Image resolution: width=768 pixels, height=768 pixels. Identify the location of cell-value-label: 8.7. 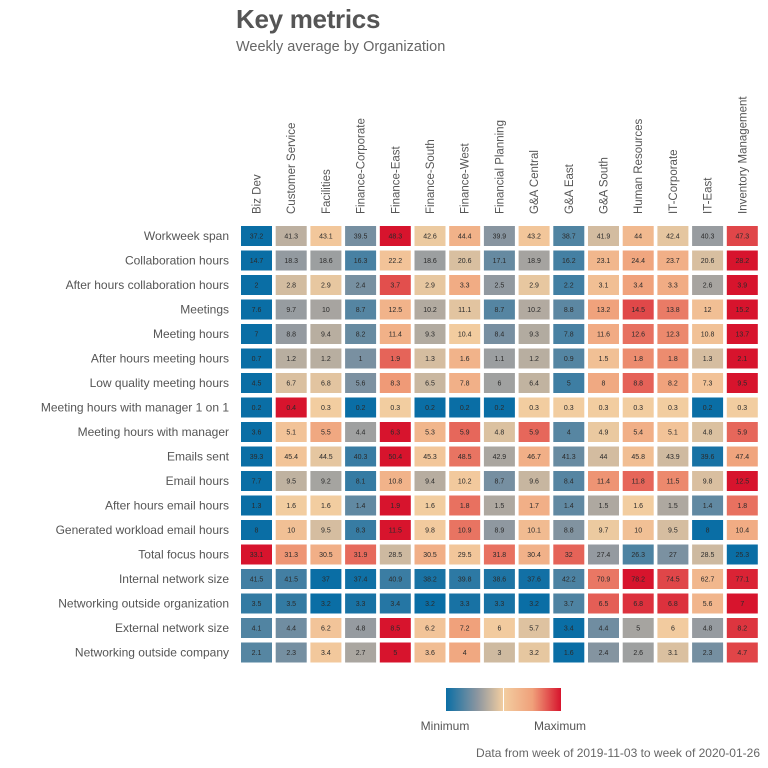
(361, 310).